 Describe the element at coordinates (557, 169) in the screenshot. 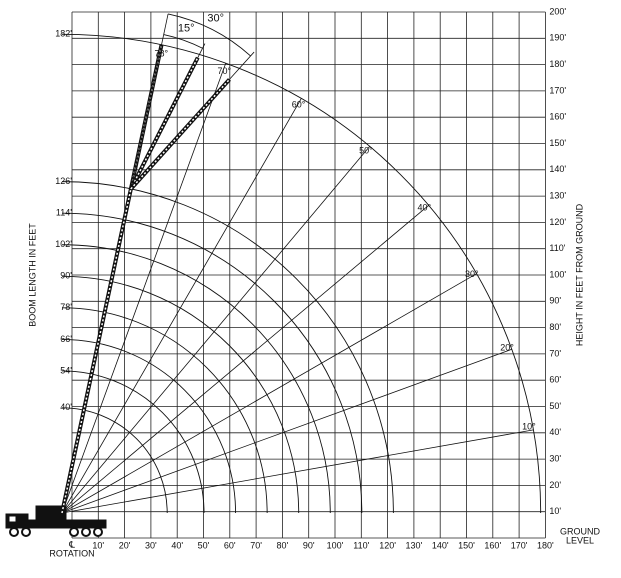

I see `height-label: 140'` at that location.